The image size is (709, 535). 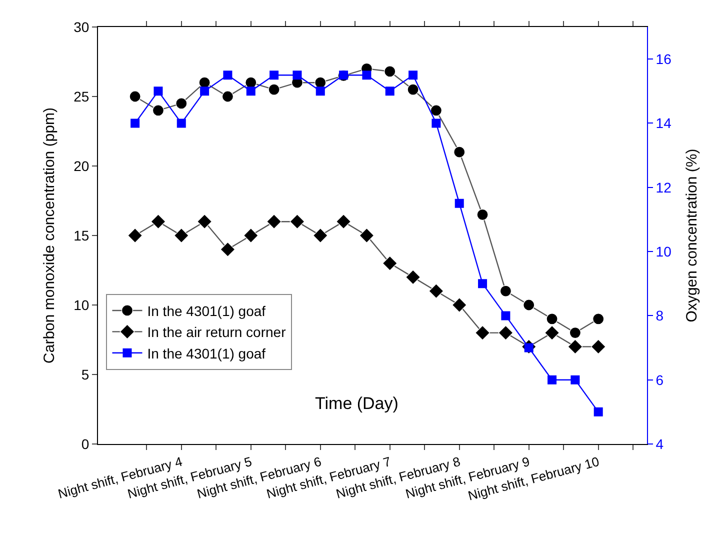 I want to click on y2-tick-label: 14, so click(x=664, y=123).